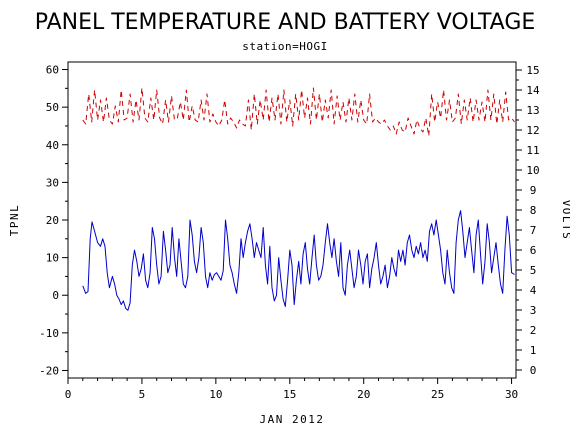 The width and height of the screenshot is (570, 430). What do you see at coordinates (533, 290) in the screenshot?
I see `right-y-tick-label: 4` at bounding box center [533, 290].